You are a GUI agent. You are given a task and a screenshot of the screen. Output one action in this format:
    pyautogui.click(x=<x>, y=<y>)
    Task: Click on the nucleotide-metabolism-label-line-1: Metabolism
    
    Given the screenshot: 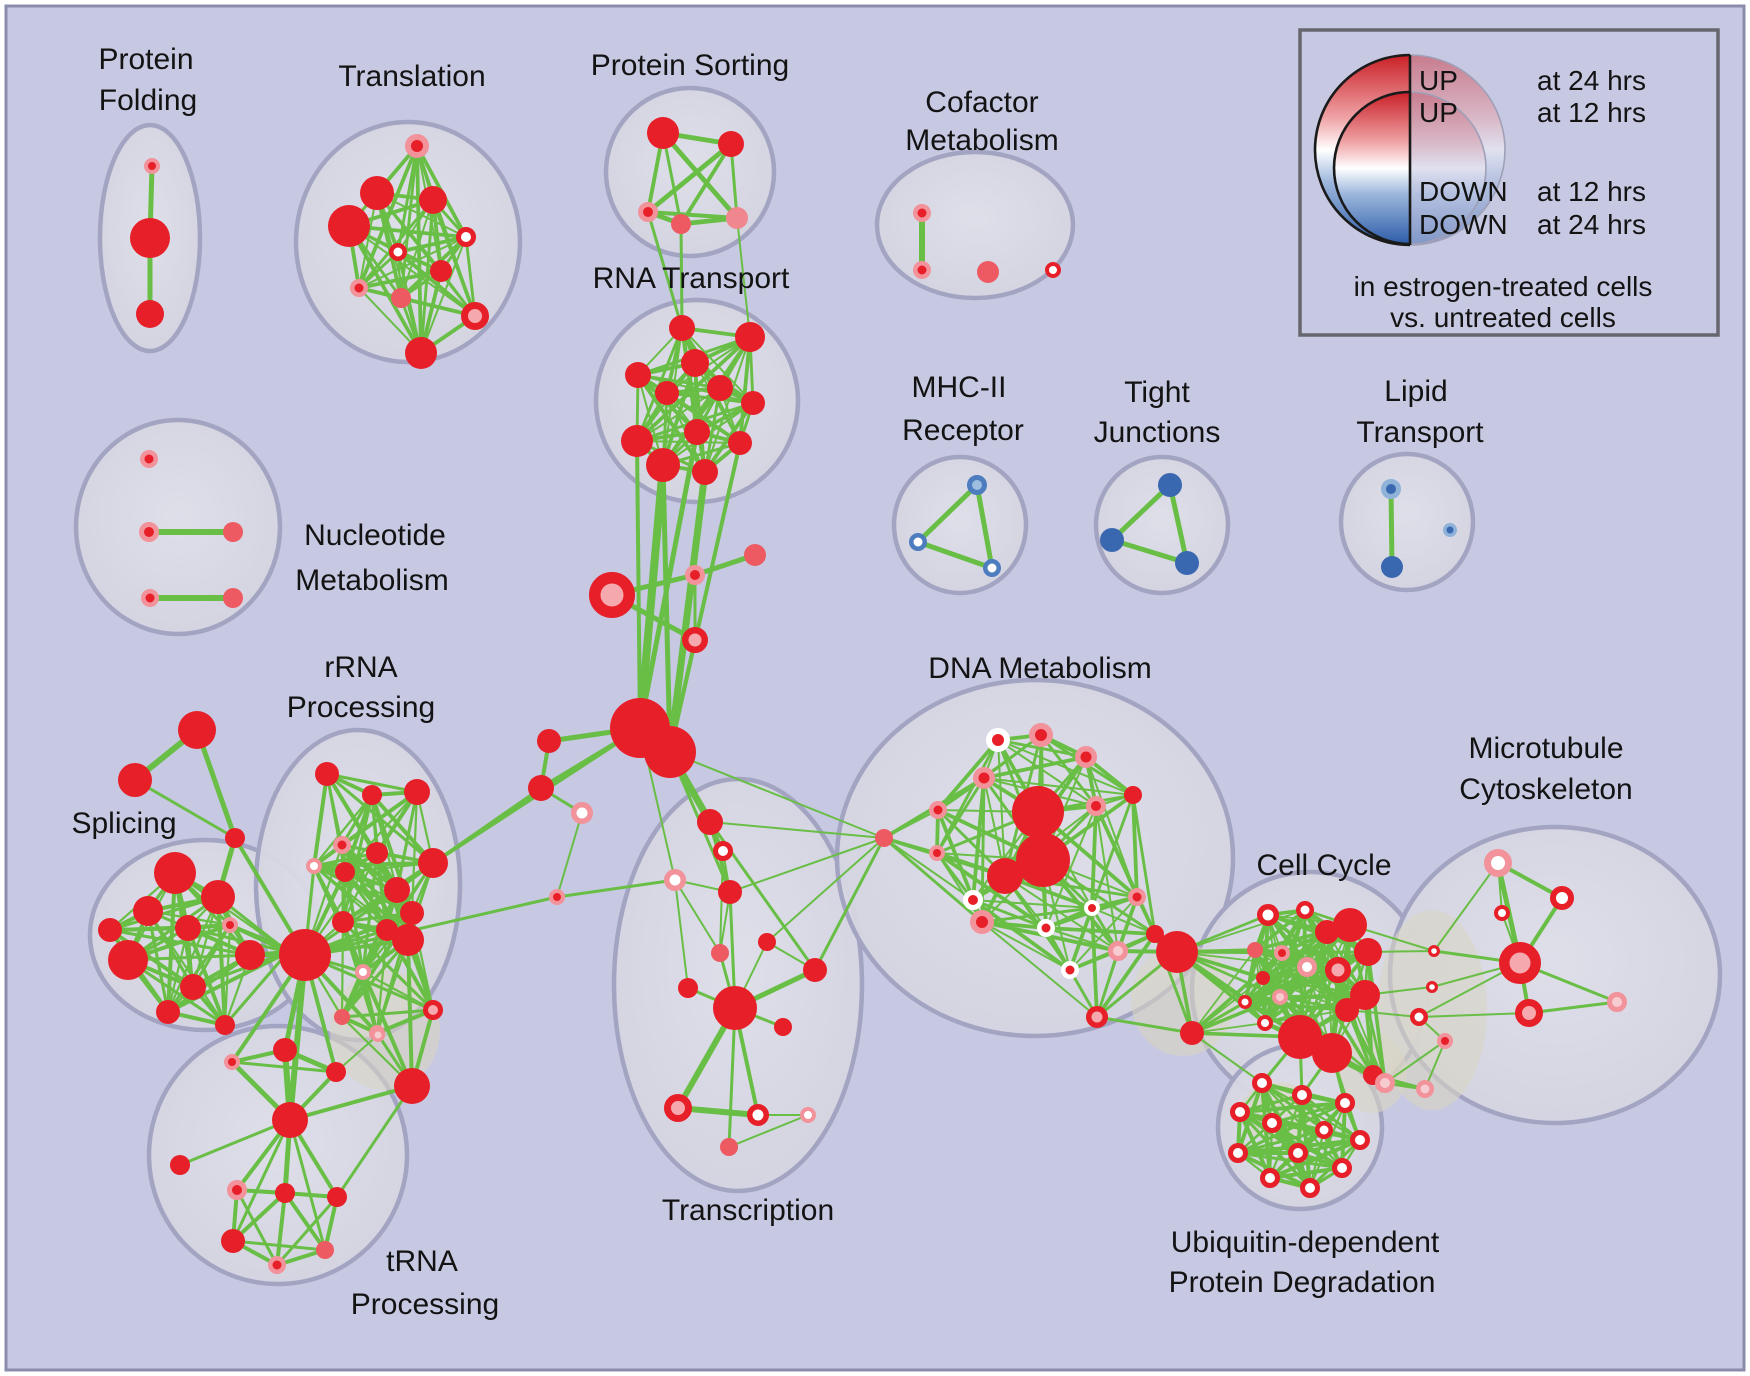 What is the action you would take?
    pyautogui.click(x=371, y=580)
    